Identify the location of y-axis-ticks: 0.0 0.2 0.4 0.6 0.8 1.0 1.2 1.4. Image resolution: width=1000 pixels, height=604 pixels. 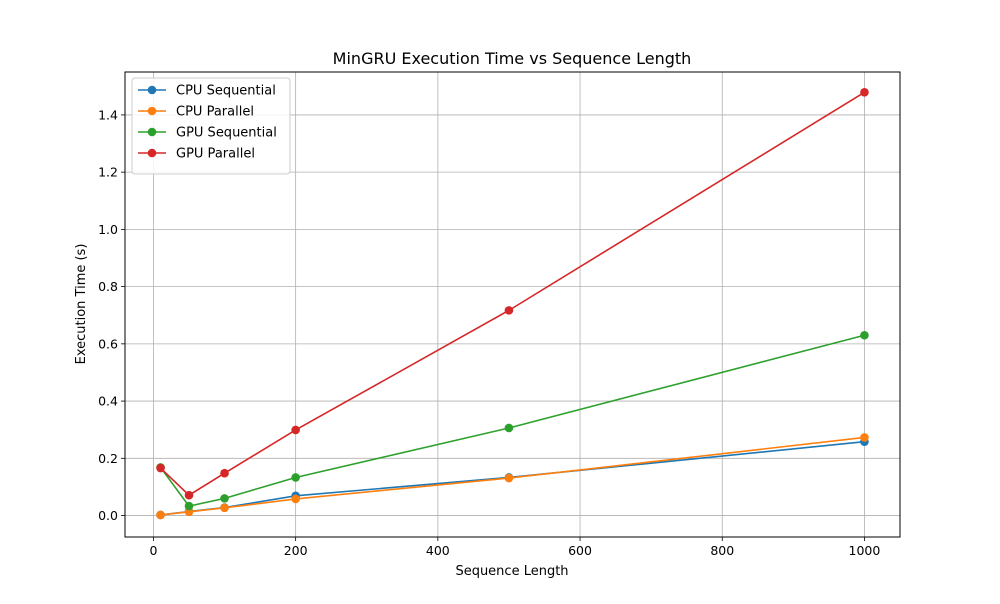
(111, 315).